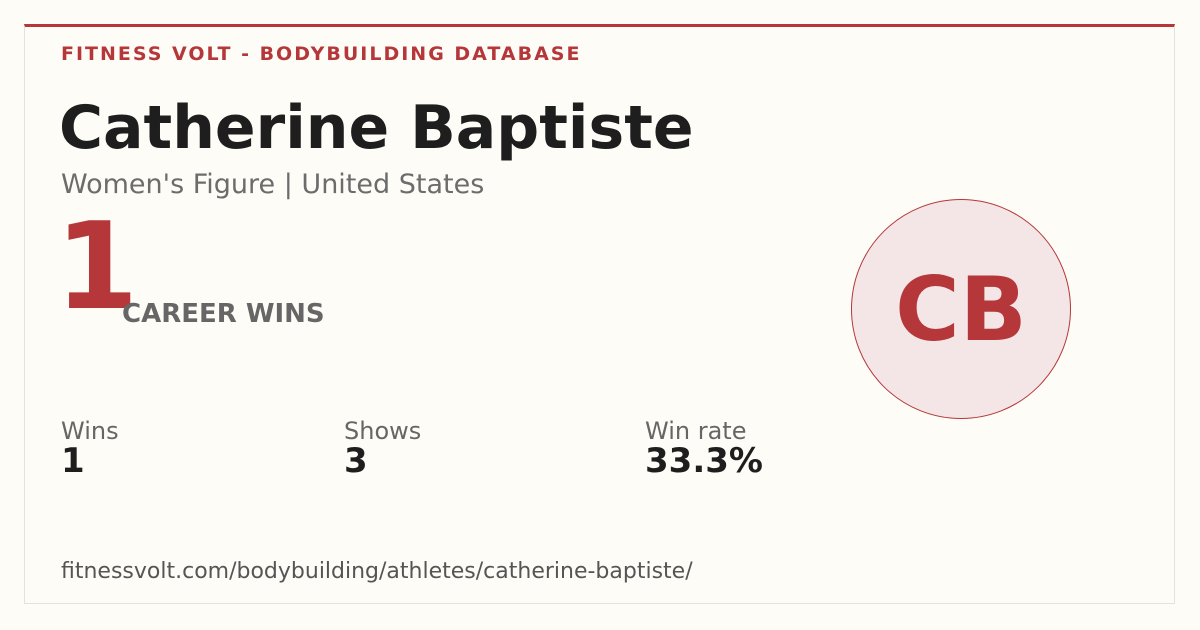 The image size is (1200, 630). Describe the element at coordinates (321, 54) in the screenshot. I see `site-title: FITNESS VOLT - BODYBUILDING DATABASE` at that location.